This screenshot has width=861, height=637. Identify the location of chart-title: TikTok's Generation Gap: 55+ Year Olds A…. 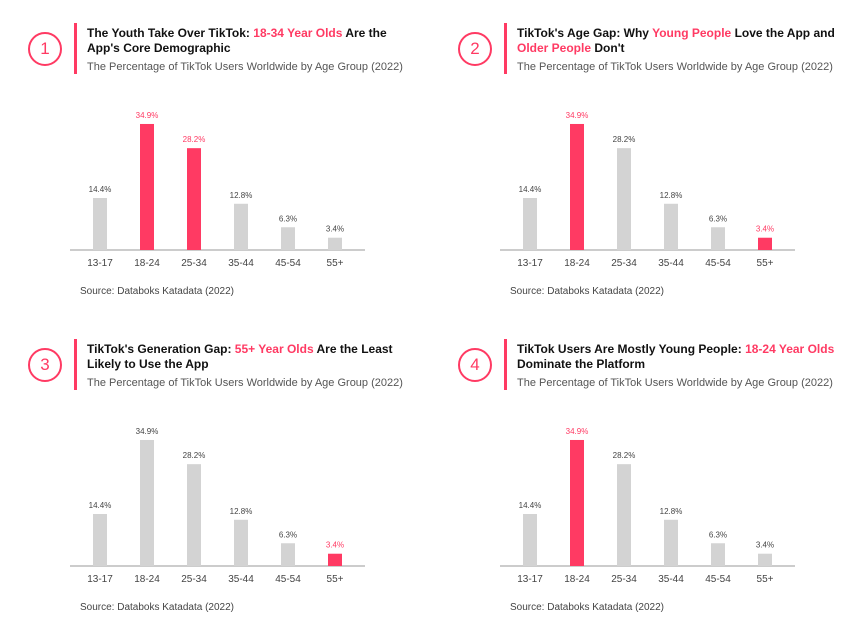
(247, 357).